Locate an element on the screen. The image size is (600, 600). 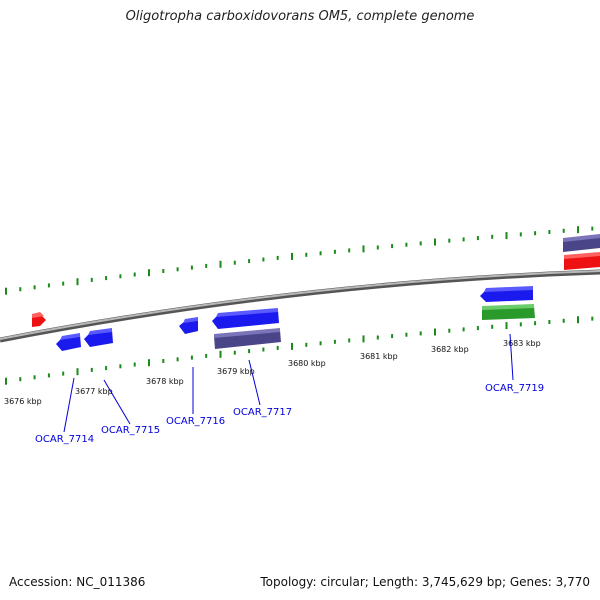
gene-red-left is located at coordinates (39, 319).